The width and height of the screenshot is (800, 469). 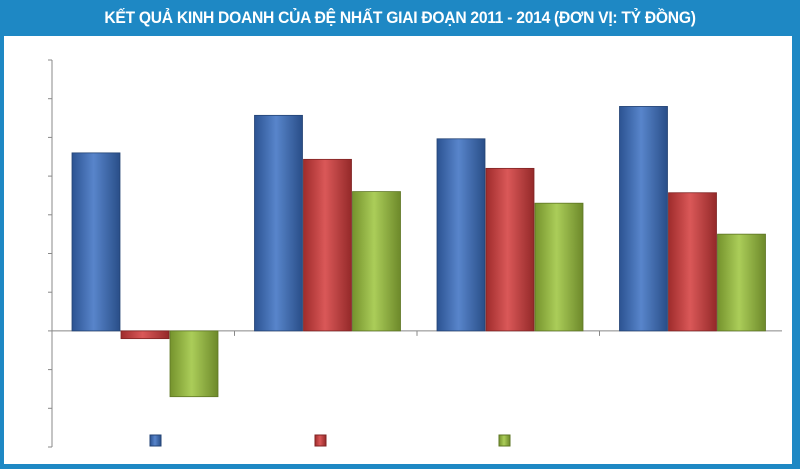 What do you see at coordinates (559, 267) in the screenshot?
I see `bar-lnst-cổ-đông-mẹ-2013` at bounding box center [559, 267].